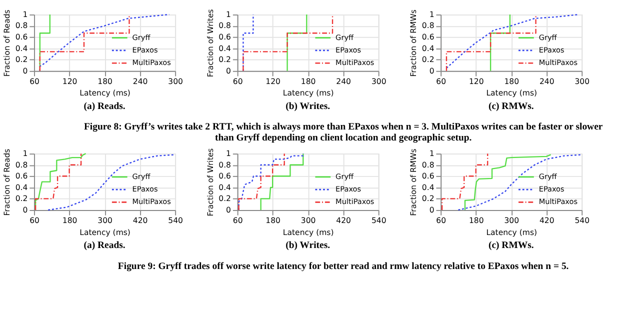 This screenshot has width=640, height=322. What do you see at coordinates (344, 133) in the screenshot?
I see `caption: Figure 8: Gryff’s writes take 2 RTT, which is always more than EPaxos when n = 3. MultiPaxos writes can be faster or slower than Gryff depending on client location and geographic setup.` at bounding box center [344, 133].